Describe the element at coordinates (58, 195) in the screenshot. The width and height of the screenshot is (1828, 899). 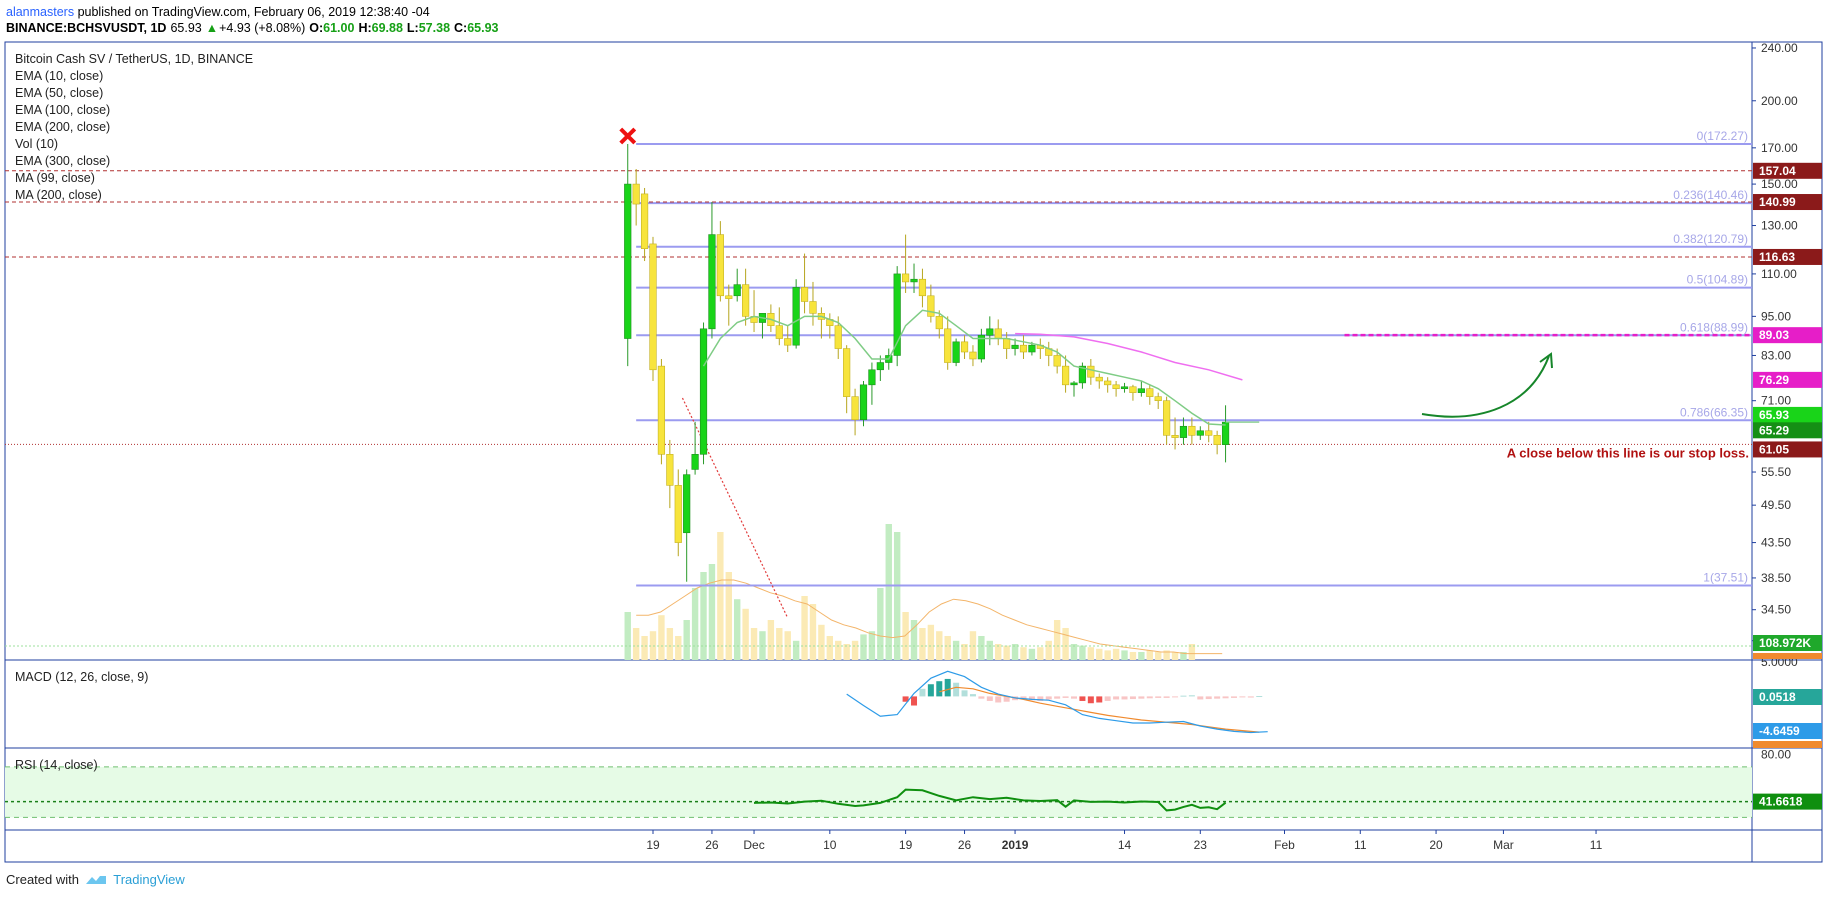
I see `indicator-ma-200: MA (200, close)` at that location.